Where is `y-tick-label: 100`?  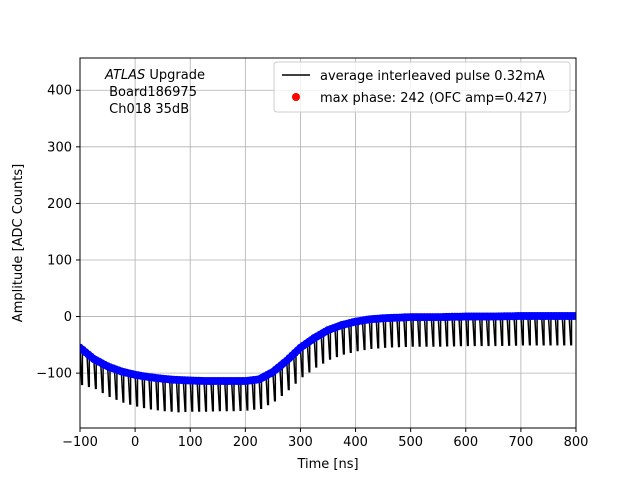 y-tick-label: 100 is located at coordinates (59, 260).